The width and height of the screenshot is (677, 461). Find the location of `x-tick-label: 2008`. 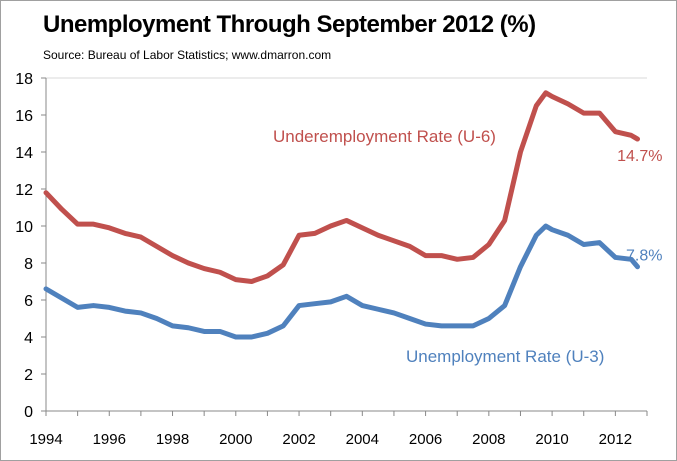

x-tick-label: 2008 is located at coordinates (488, 439).